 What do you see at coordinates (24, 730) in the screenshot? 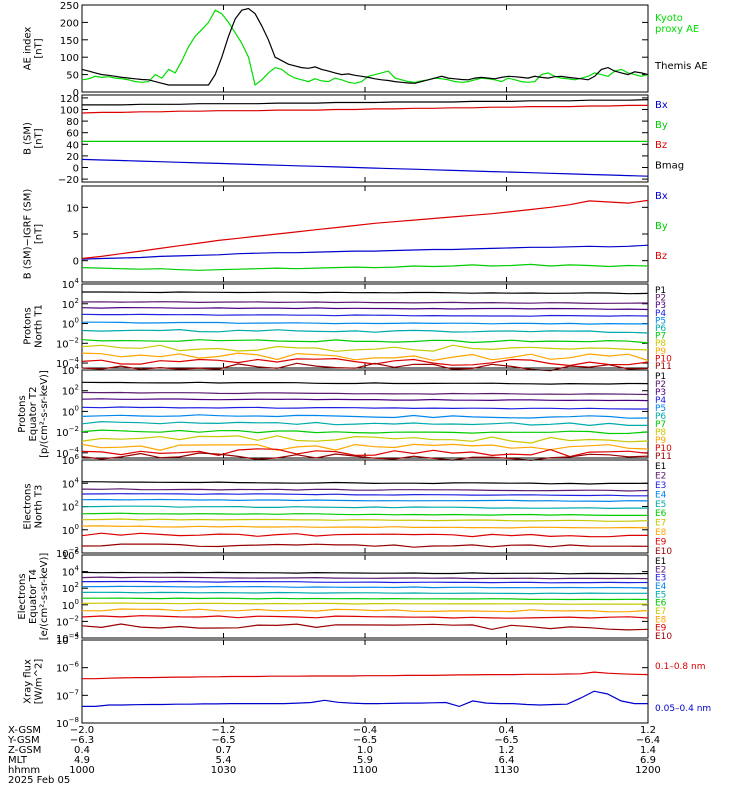
I see `x-axis-row-label: X-GSM` at bounding box center [24, 730].